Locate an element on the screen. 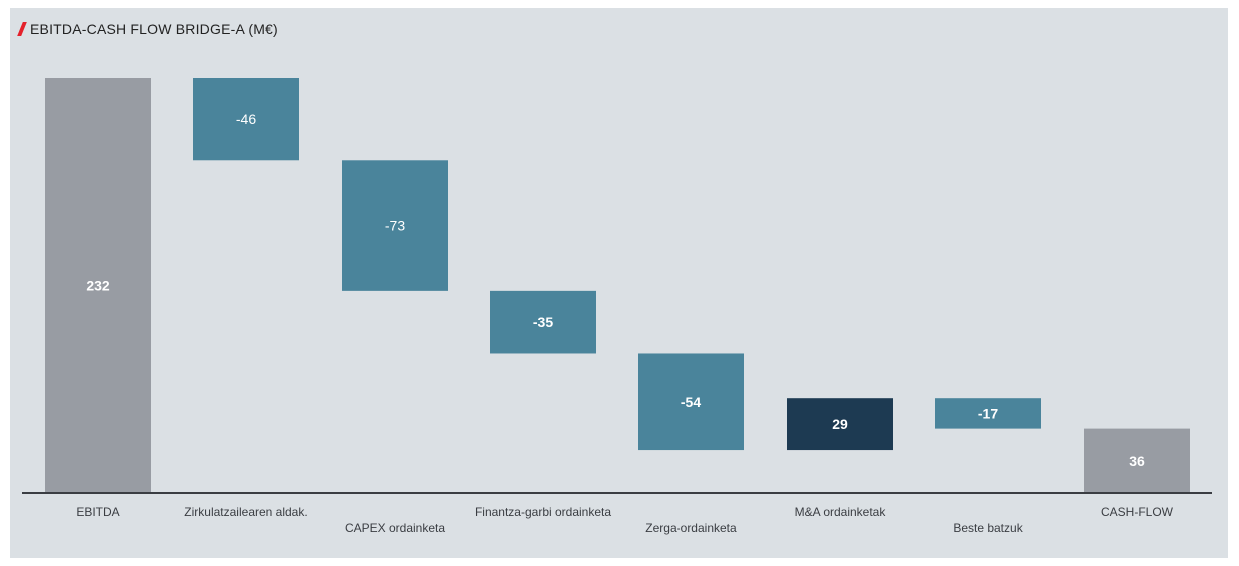 This screenshot has height=566, width=1239. bar-cash-flow is located at coordinates (1137, 460).